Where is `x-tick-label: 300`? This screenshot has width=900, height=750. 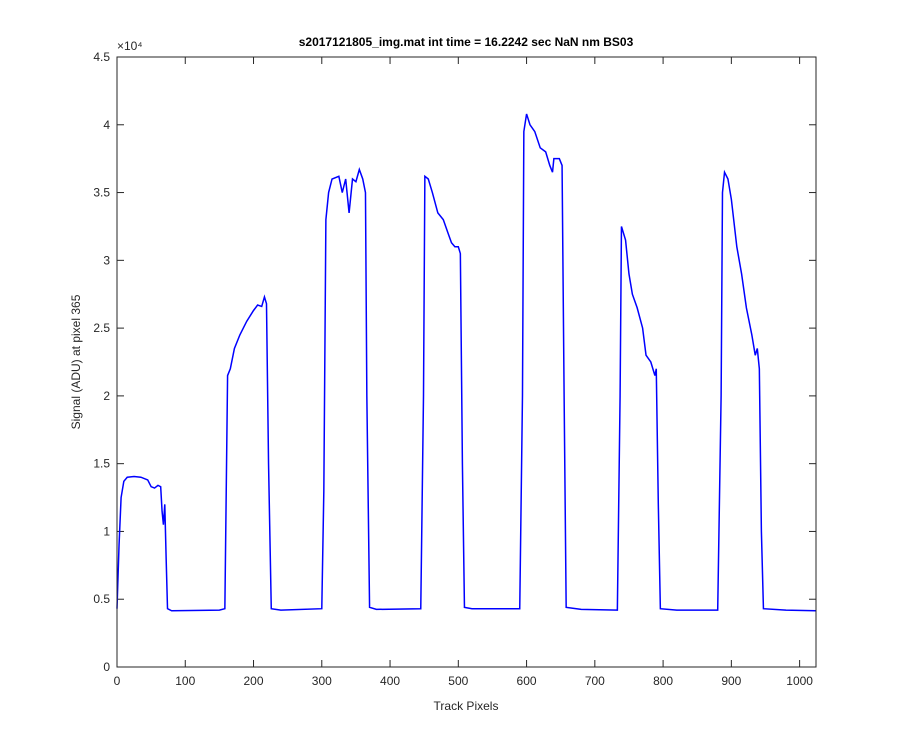
x-tick-label: 300 is located at coordinates (322, 681).